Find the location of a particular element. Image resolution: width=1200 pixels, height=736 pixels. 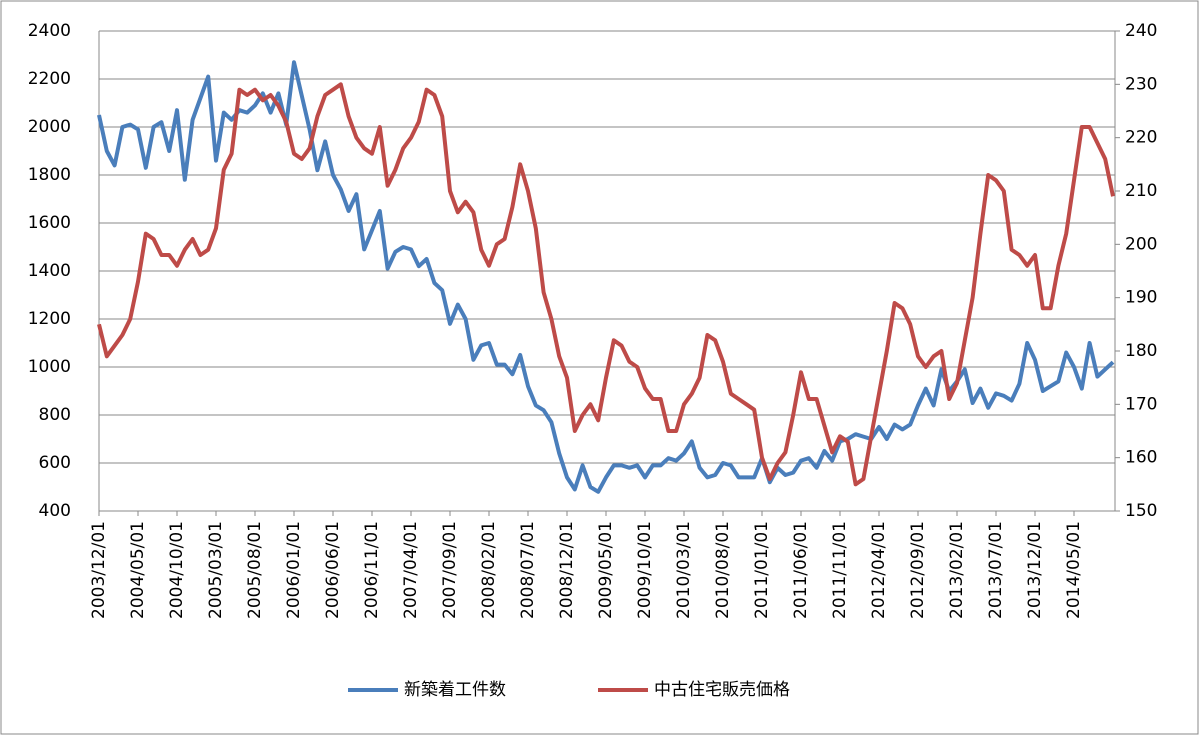

x-tick-label: 2012/04/01 is located at coordinates (879, 570).